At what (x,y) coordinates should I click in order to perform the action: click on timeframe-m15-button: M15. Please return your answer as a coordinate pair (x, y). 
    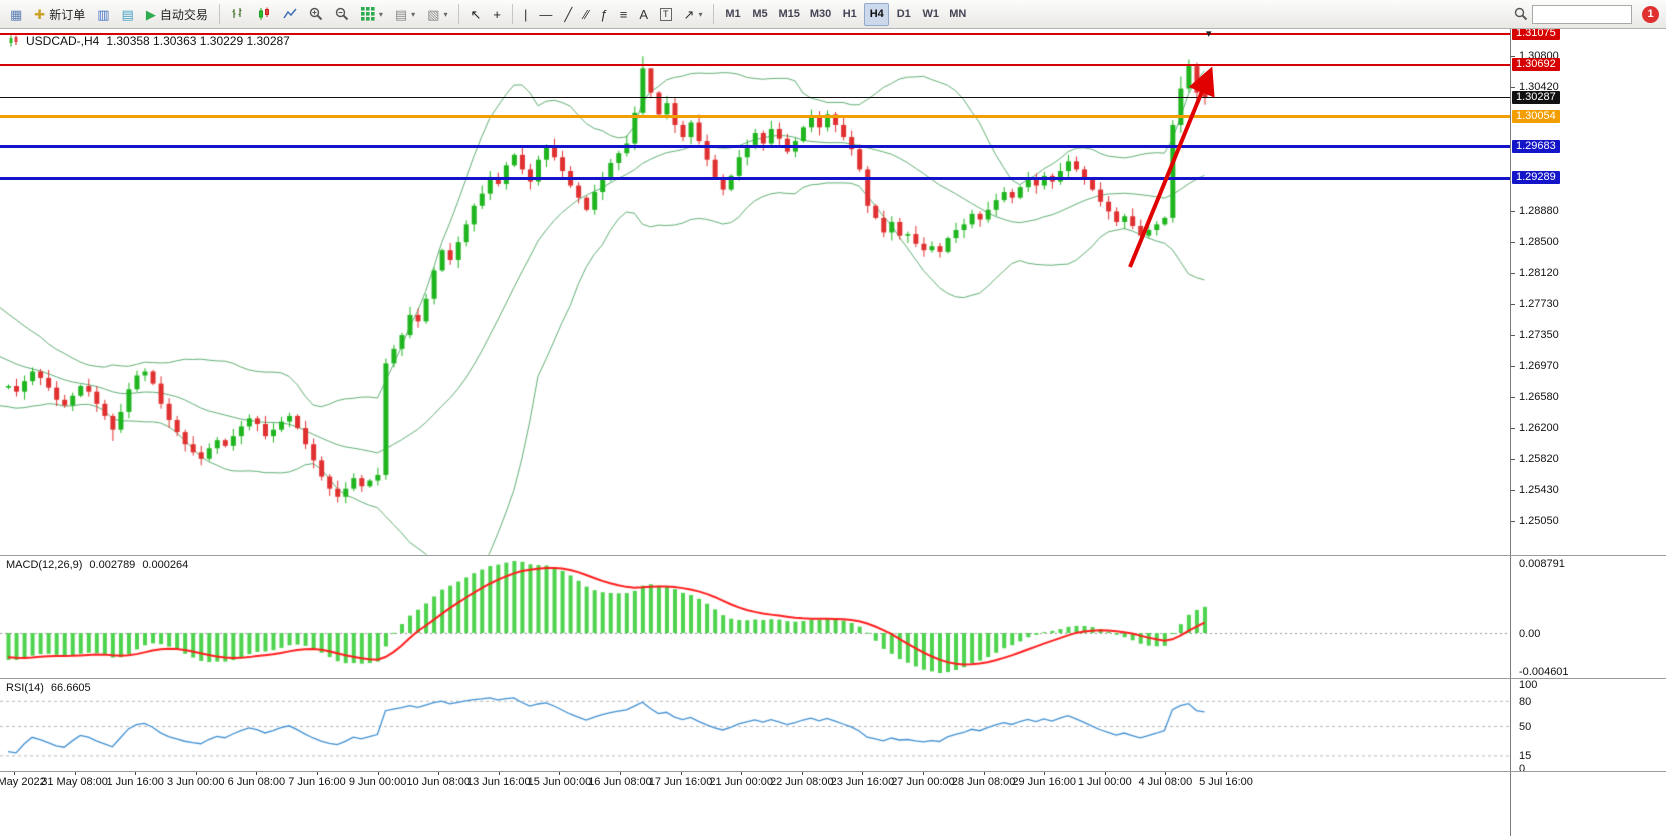
    Looking at the image, I should click on (789, 14).